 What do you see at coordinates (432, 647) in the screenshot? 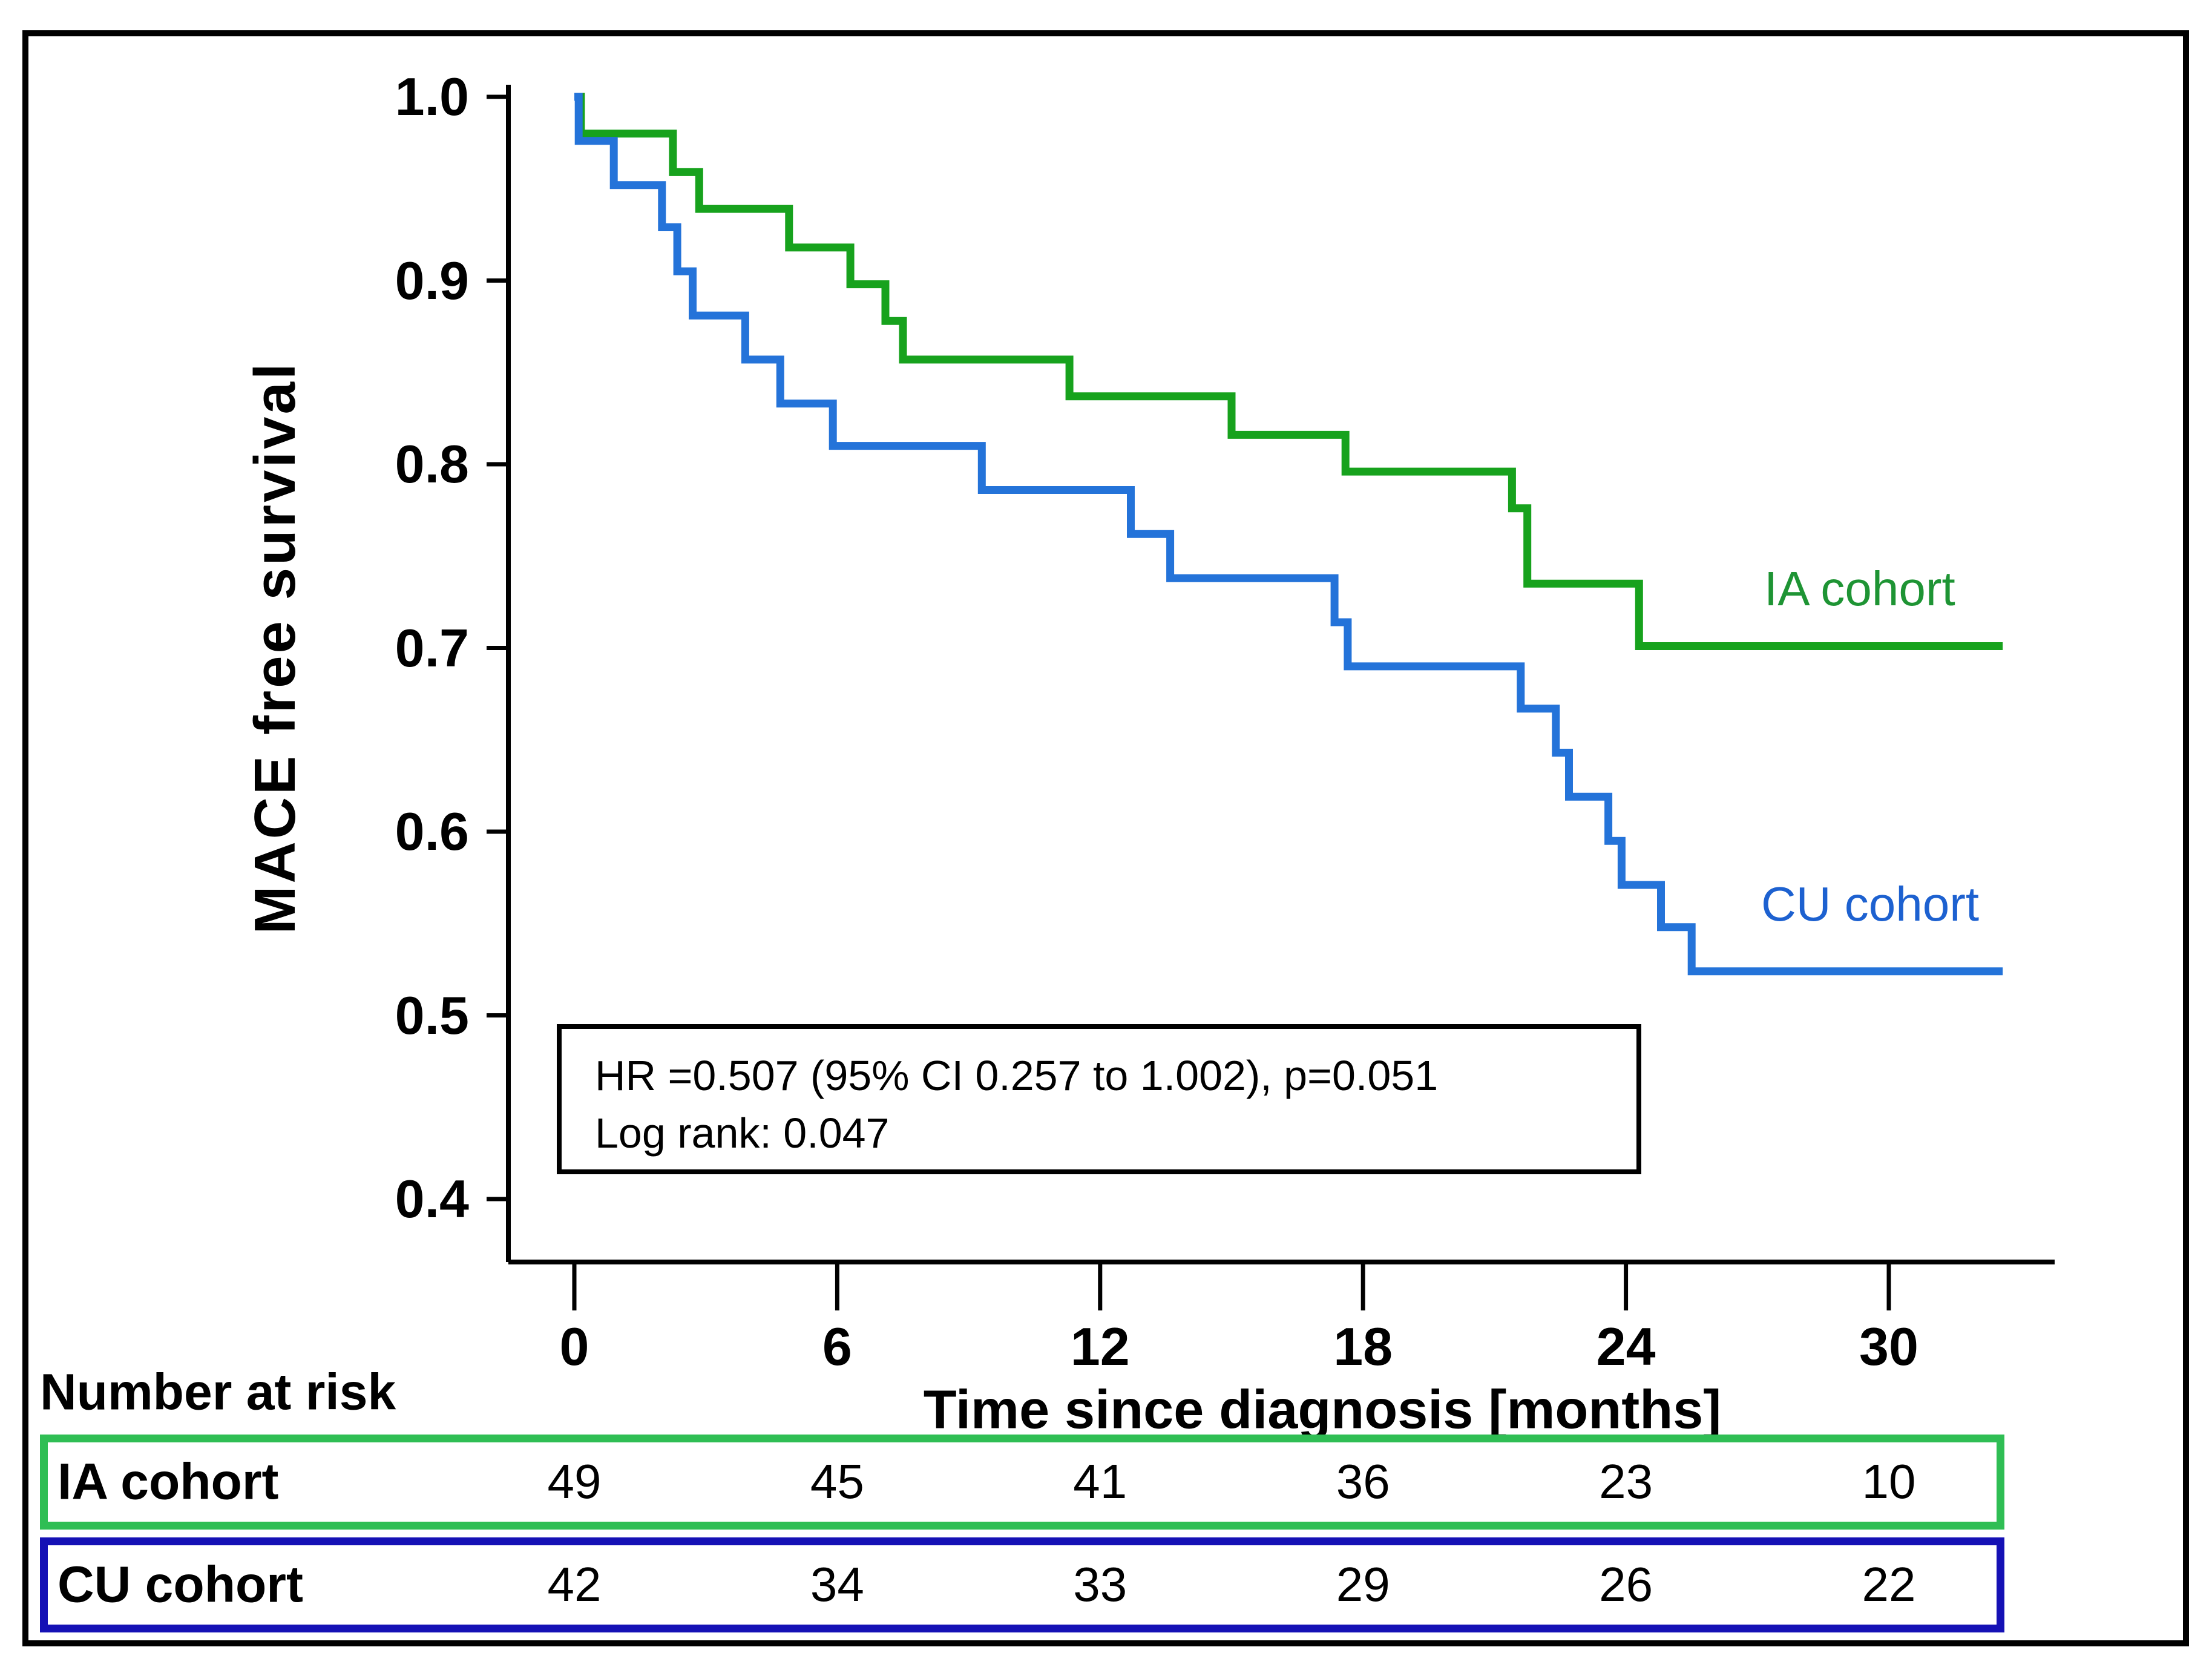
I see `y-tick-label: 0.7` at bounding box center [432, 647].